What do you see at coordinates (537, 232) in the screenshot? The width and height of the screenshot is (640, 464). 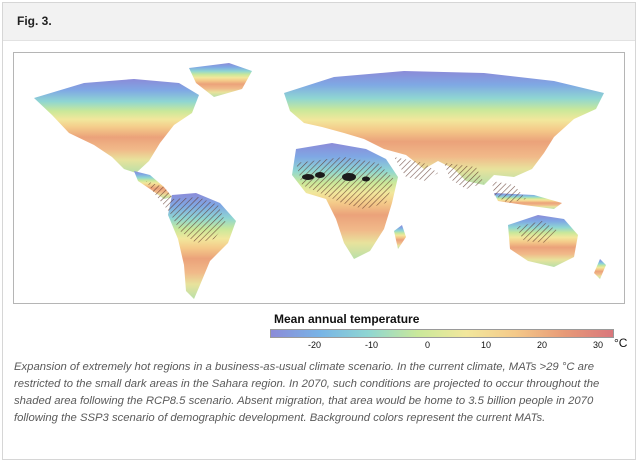 I see `hatch-australia` at bounding box center [537, 232].